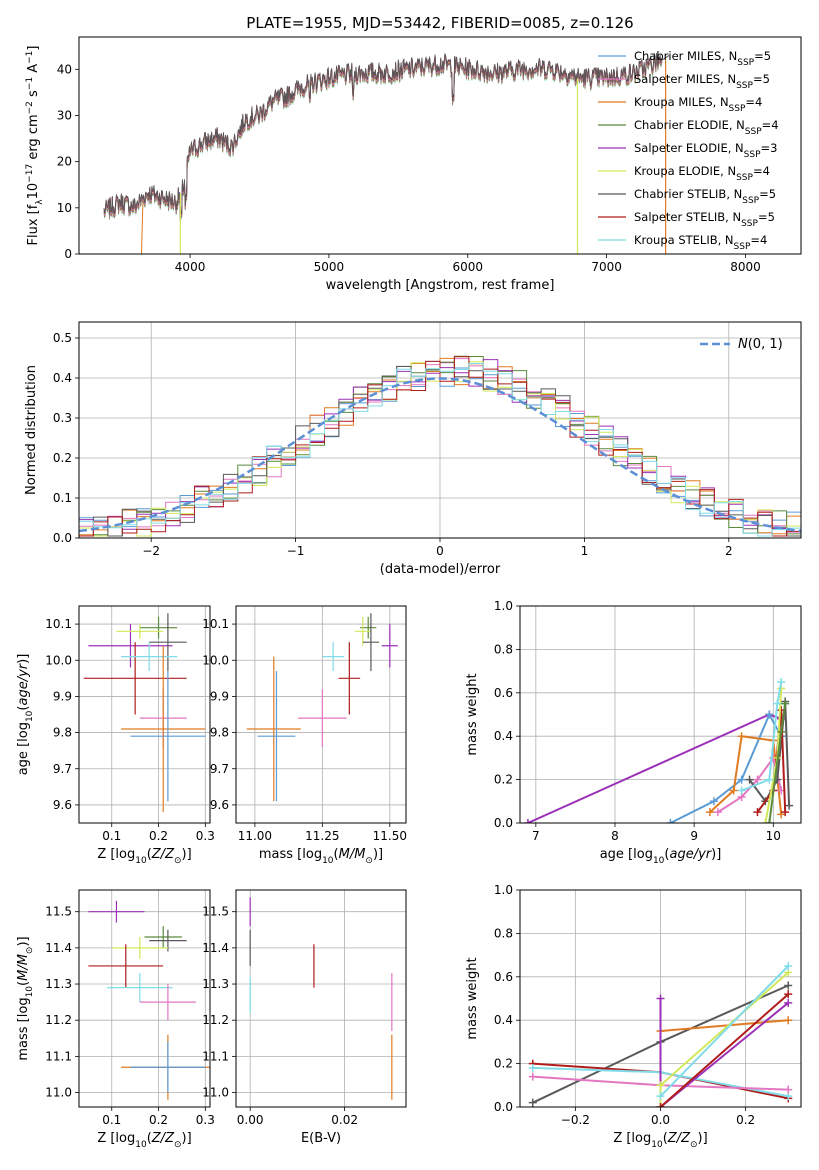 The width and height of the screenshot is (819, 1170). Describe the element at coordinates (304, 1017) in the screenshot. I see `mass_vs_ebv-axes: 0.00 0.02 11.0 11.1 11.2 11.3 11.4 11.5 E(B-V)` at that location.